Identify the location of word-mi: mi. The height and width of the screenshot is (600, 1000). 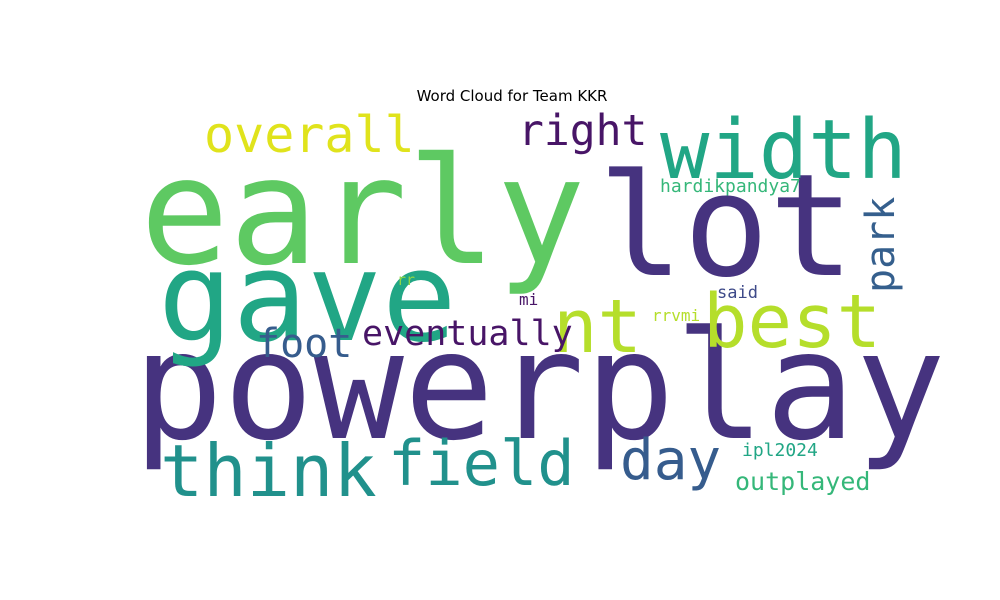
(528, 299).